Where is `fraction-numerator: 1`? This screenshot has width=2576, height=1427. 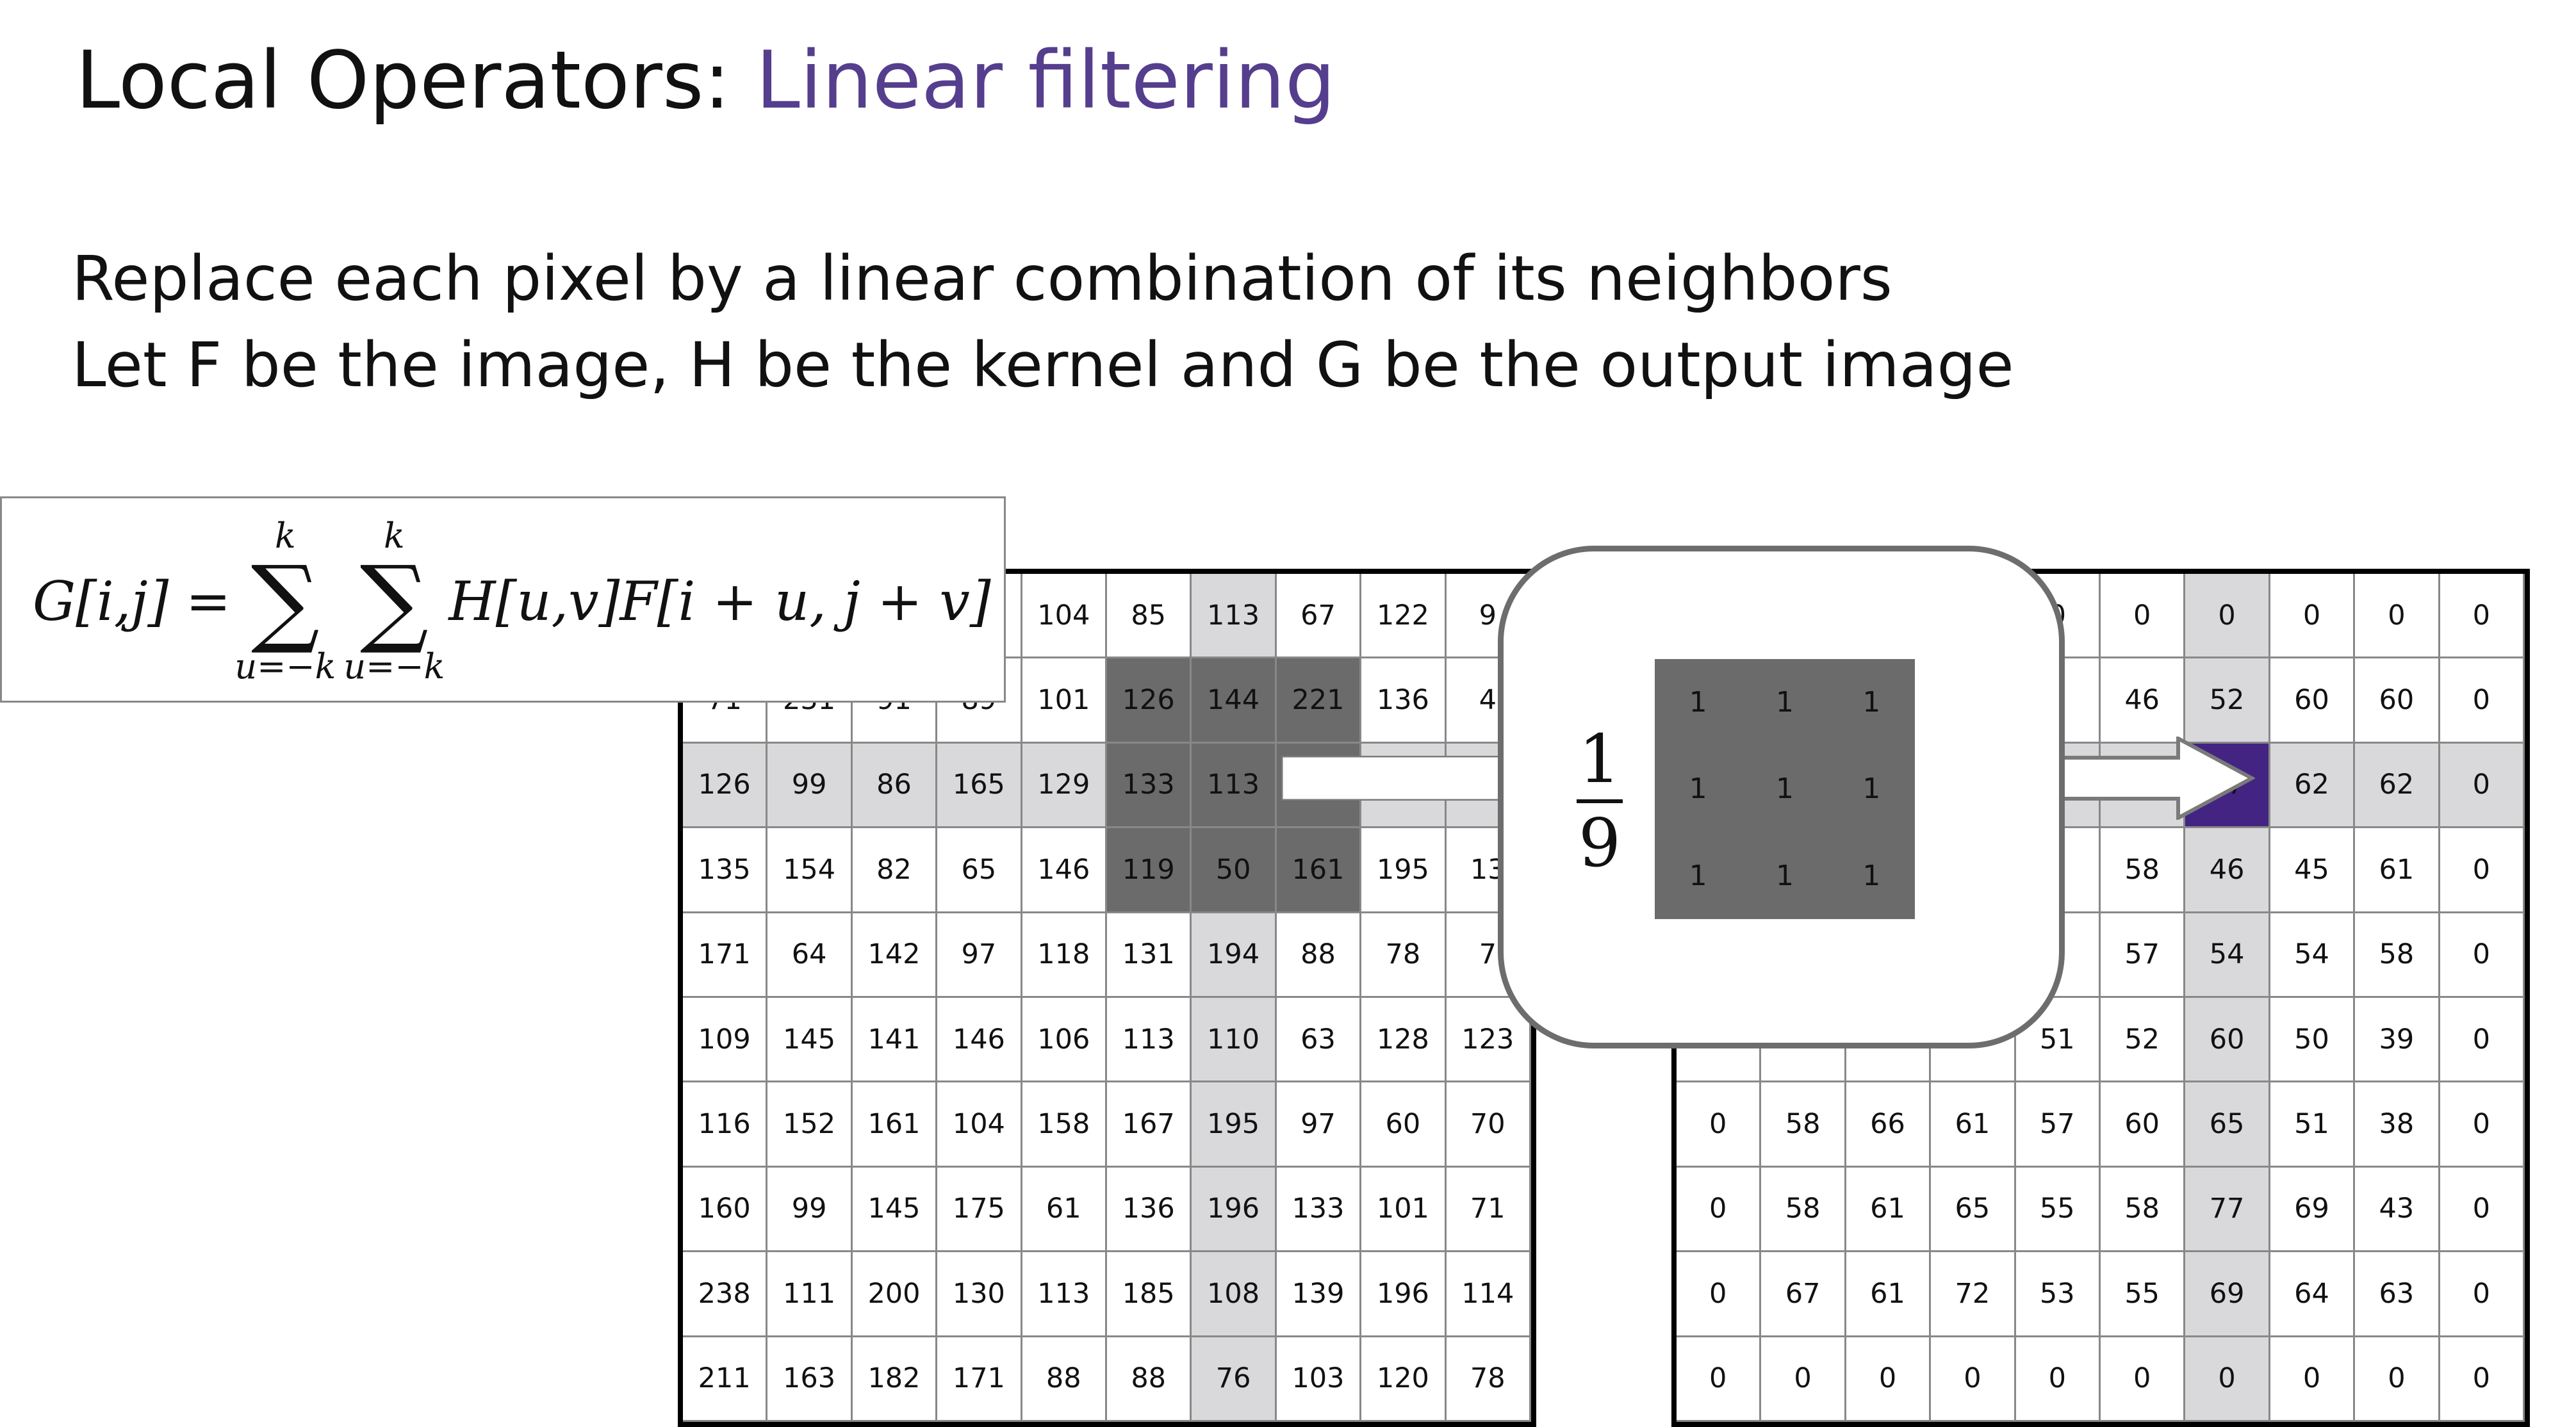
fraction-numerator: 1 is located at coordinates (1599, 759).